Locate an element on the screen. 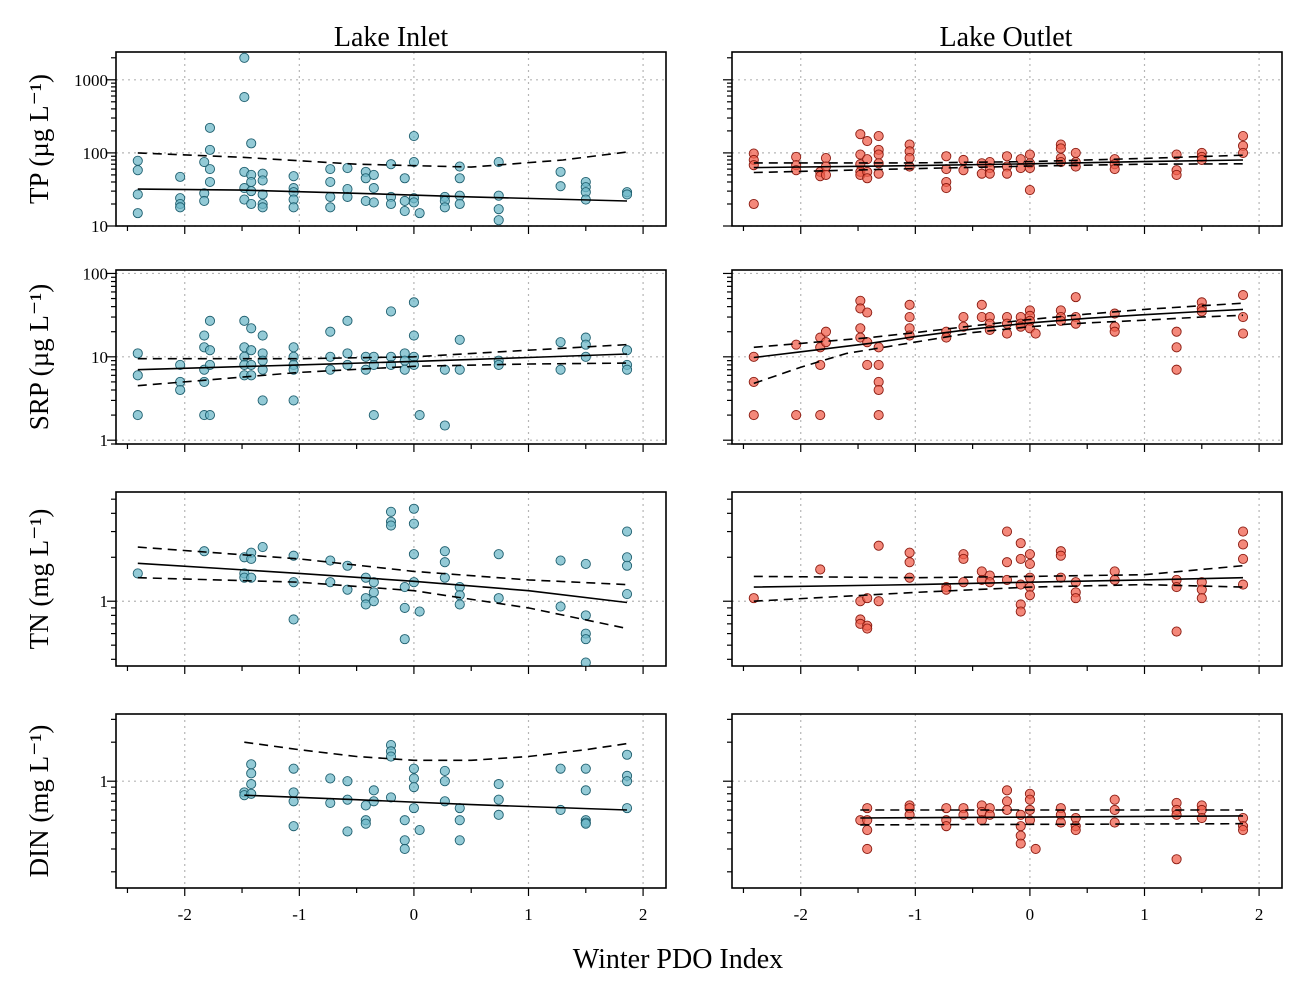  tn-outlet-confidence-band is located at coordinates (998, 592).